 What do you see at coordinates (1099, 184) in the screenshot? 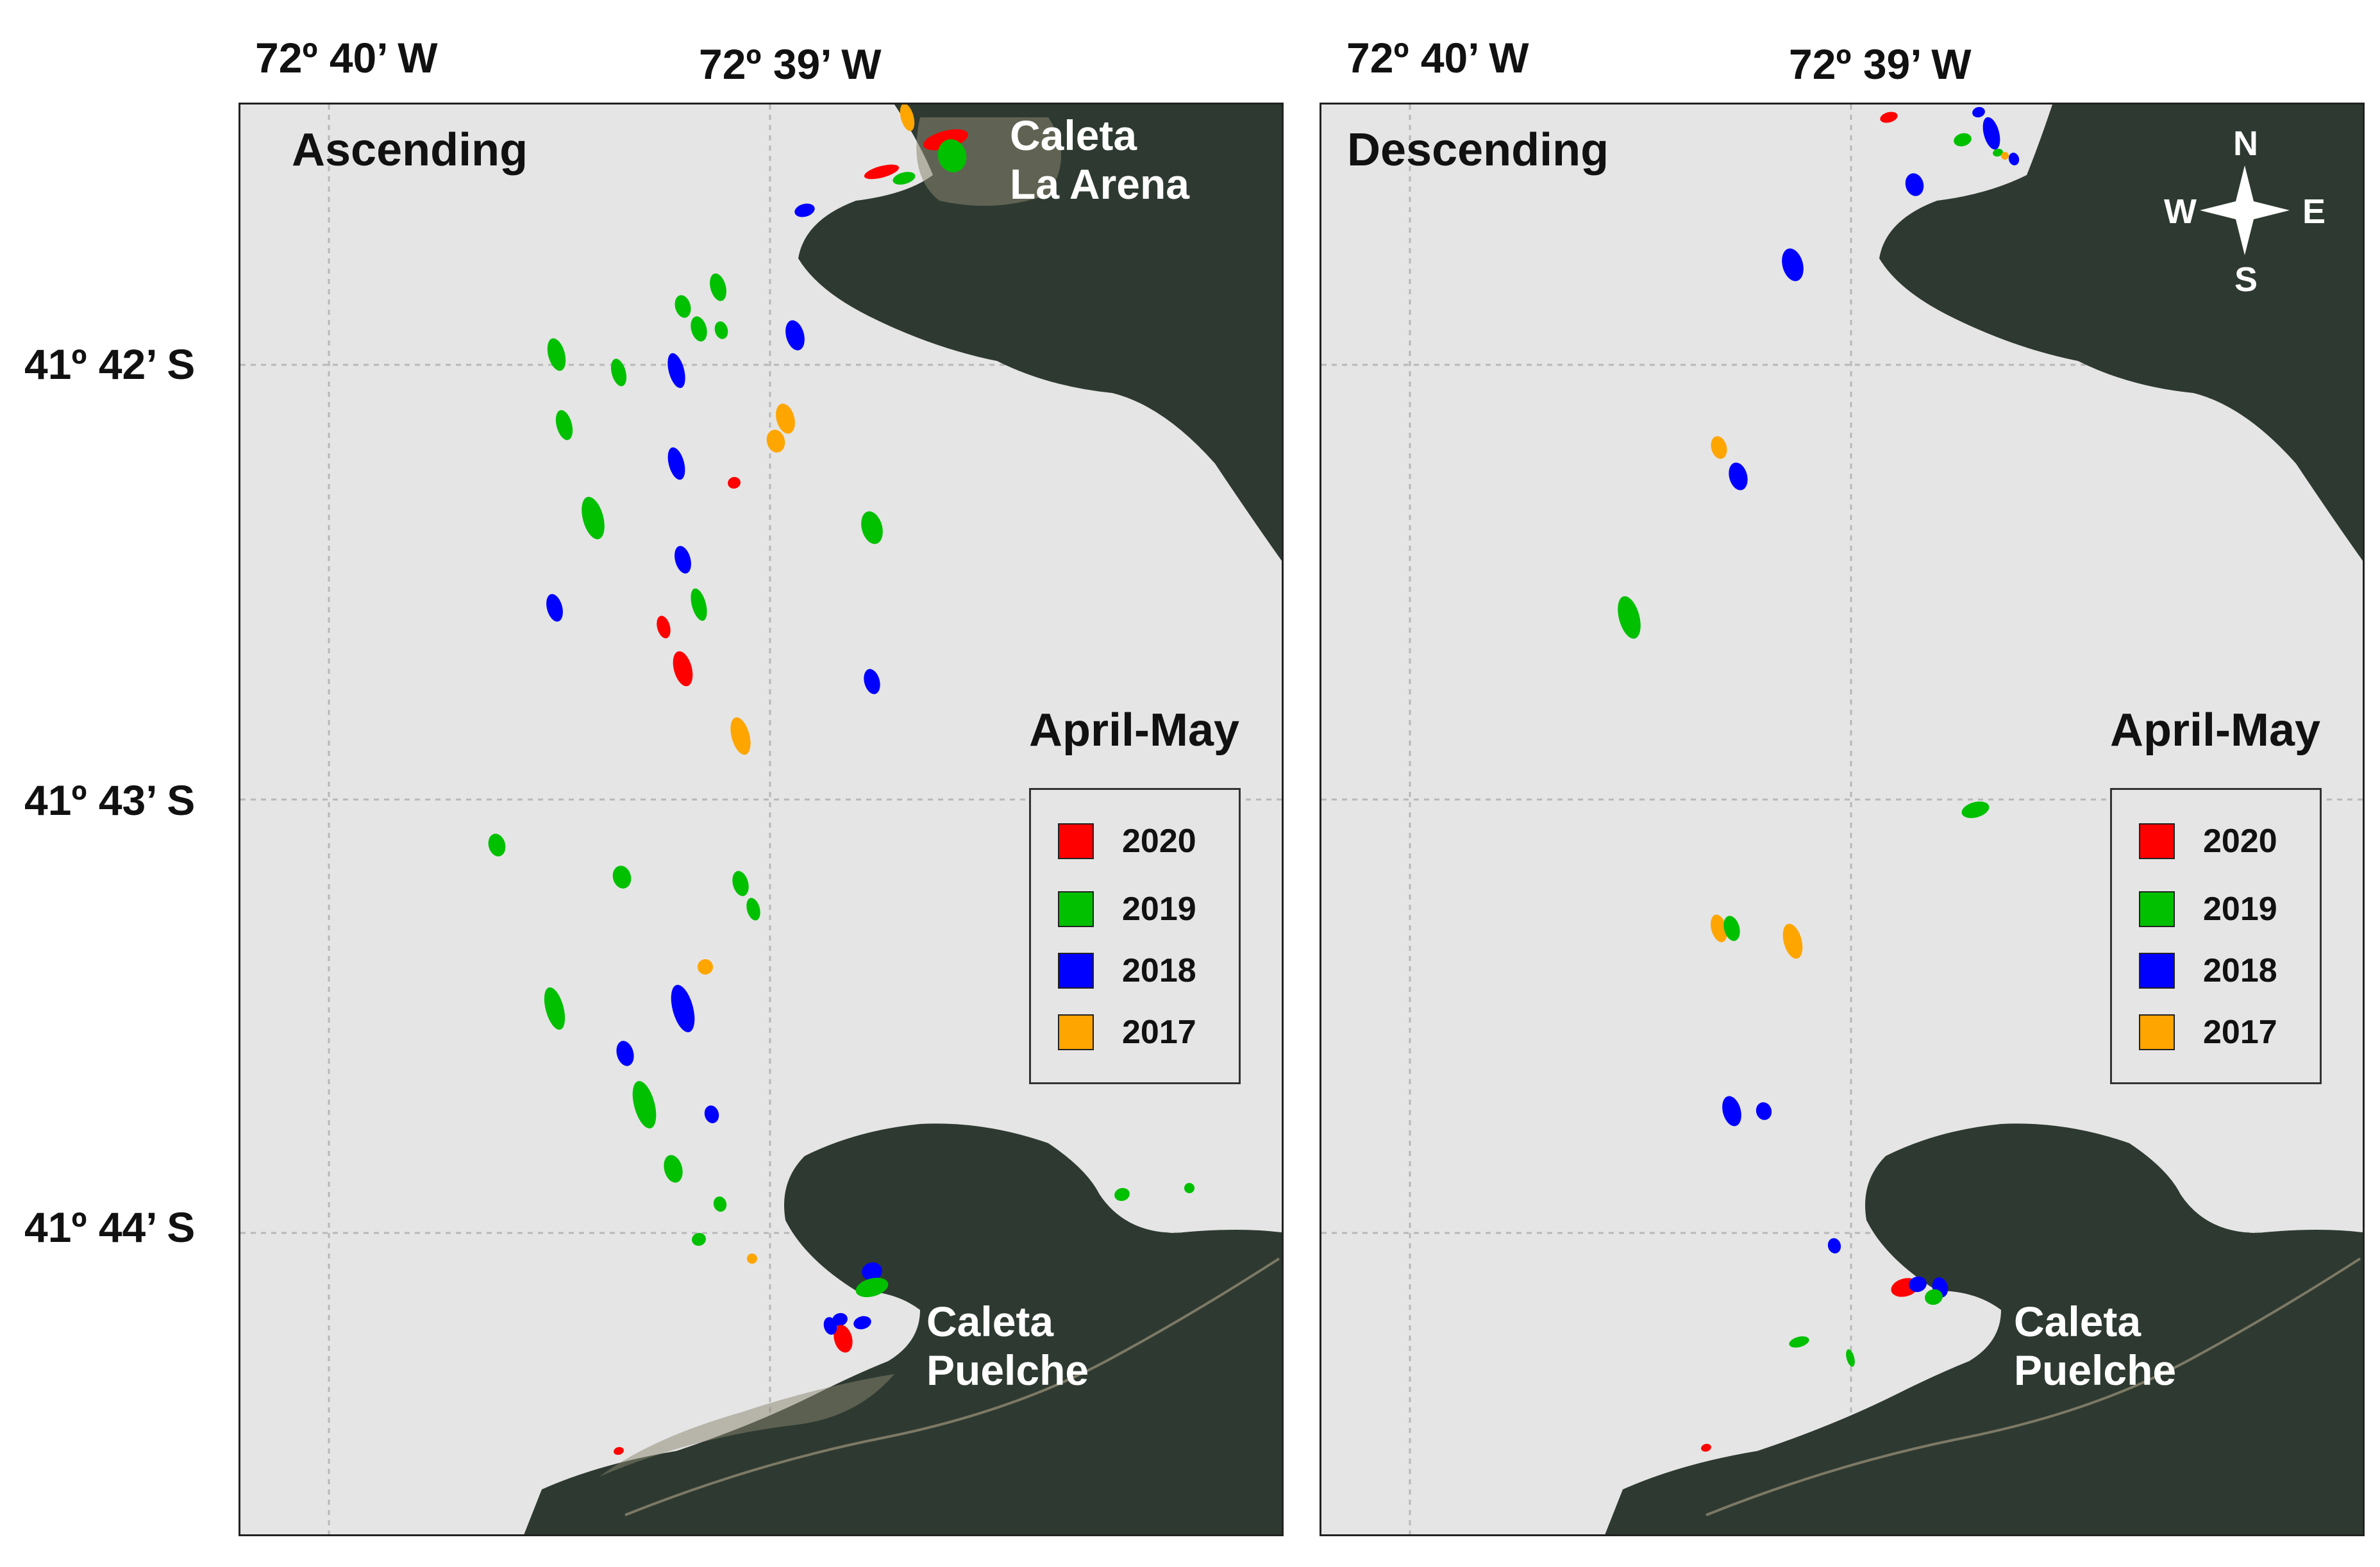
I see `place-label-line: La Arena` at bounding box center [1099, 184].